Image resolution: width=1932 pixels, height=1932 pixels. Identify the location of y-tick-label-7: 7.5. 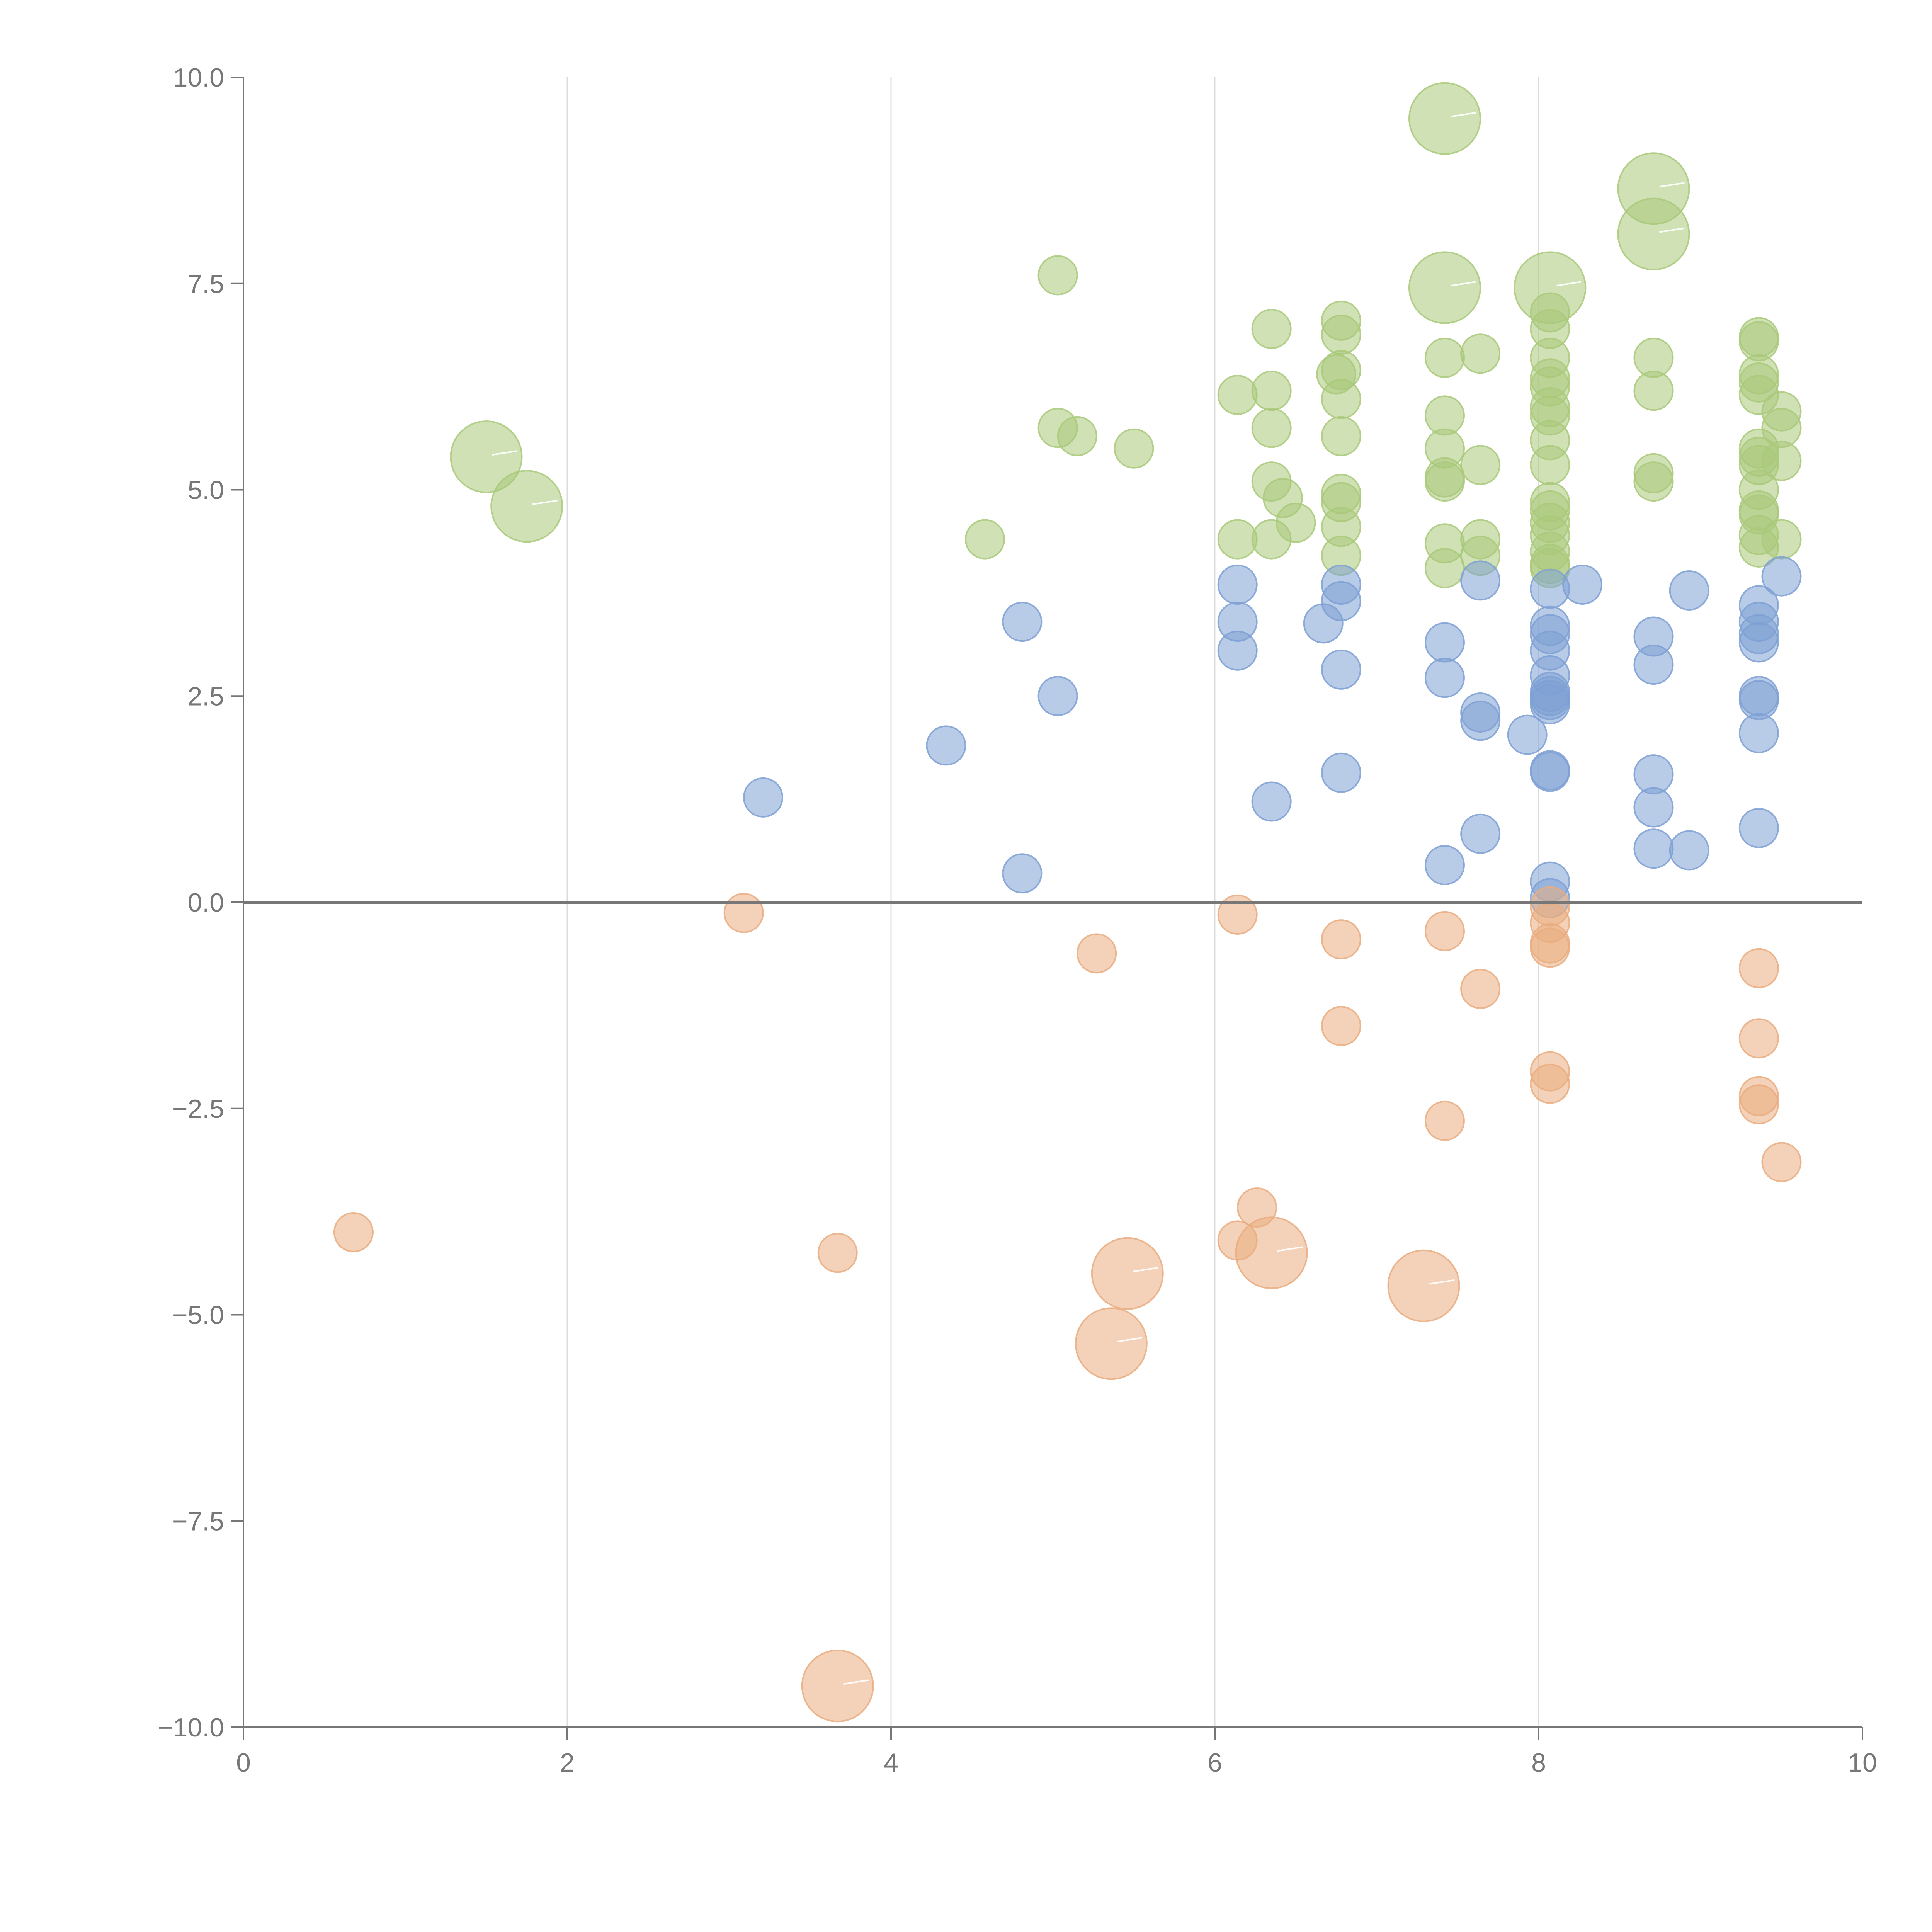
(205, 284).